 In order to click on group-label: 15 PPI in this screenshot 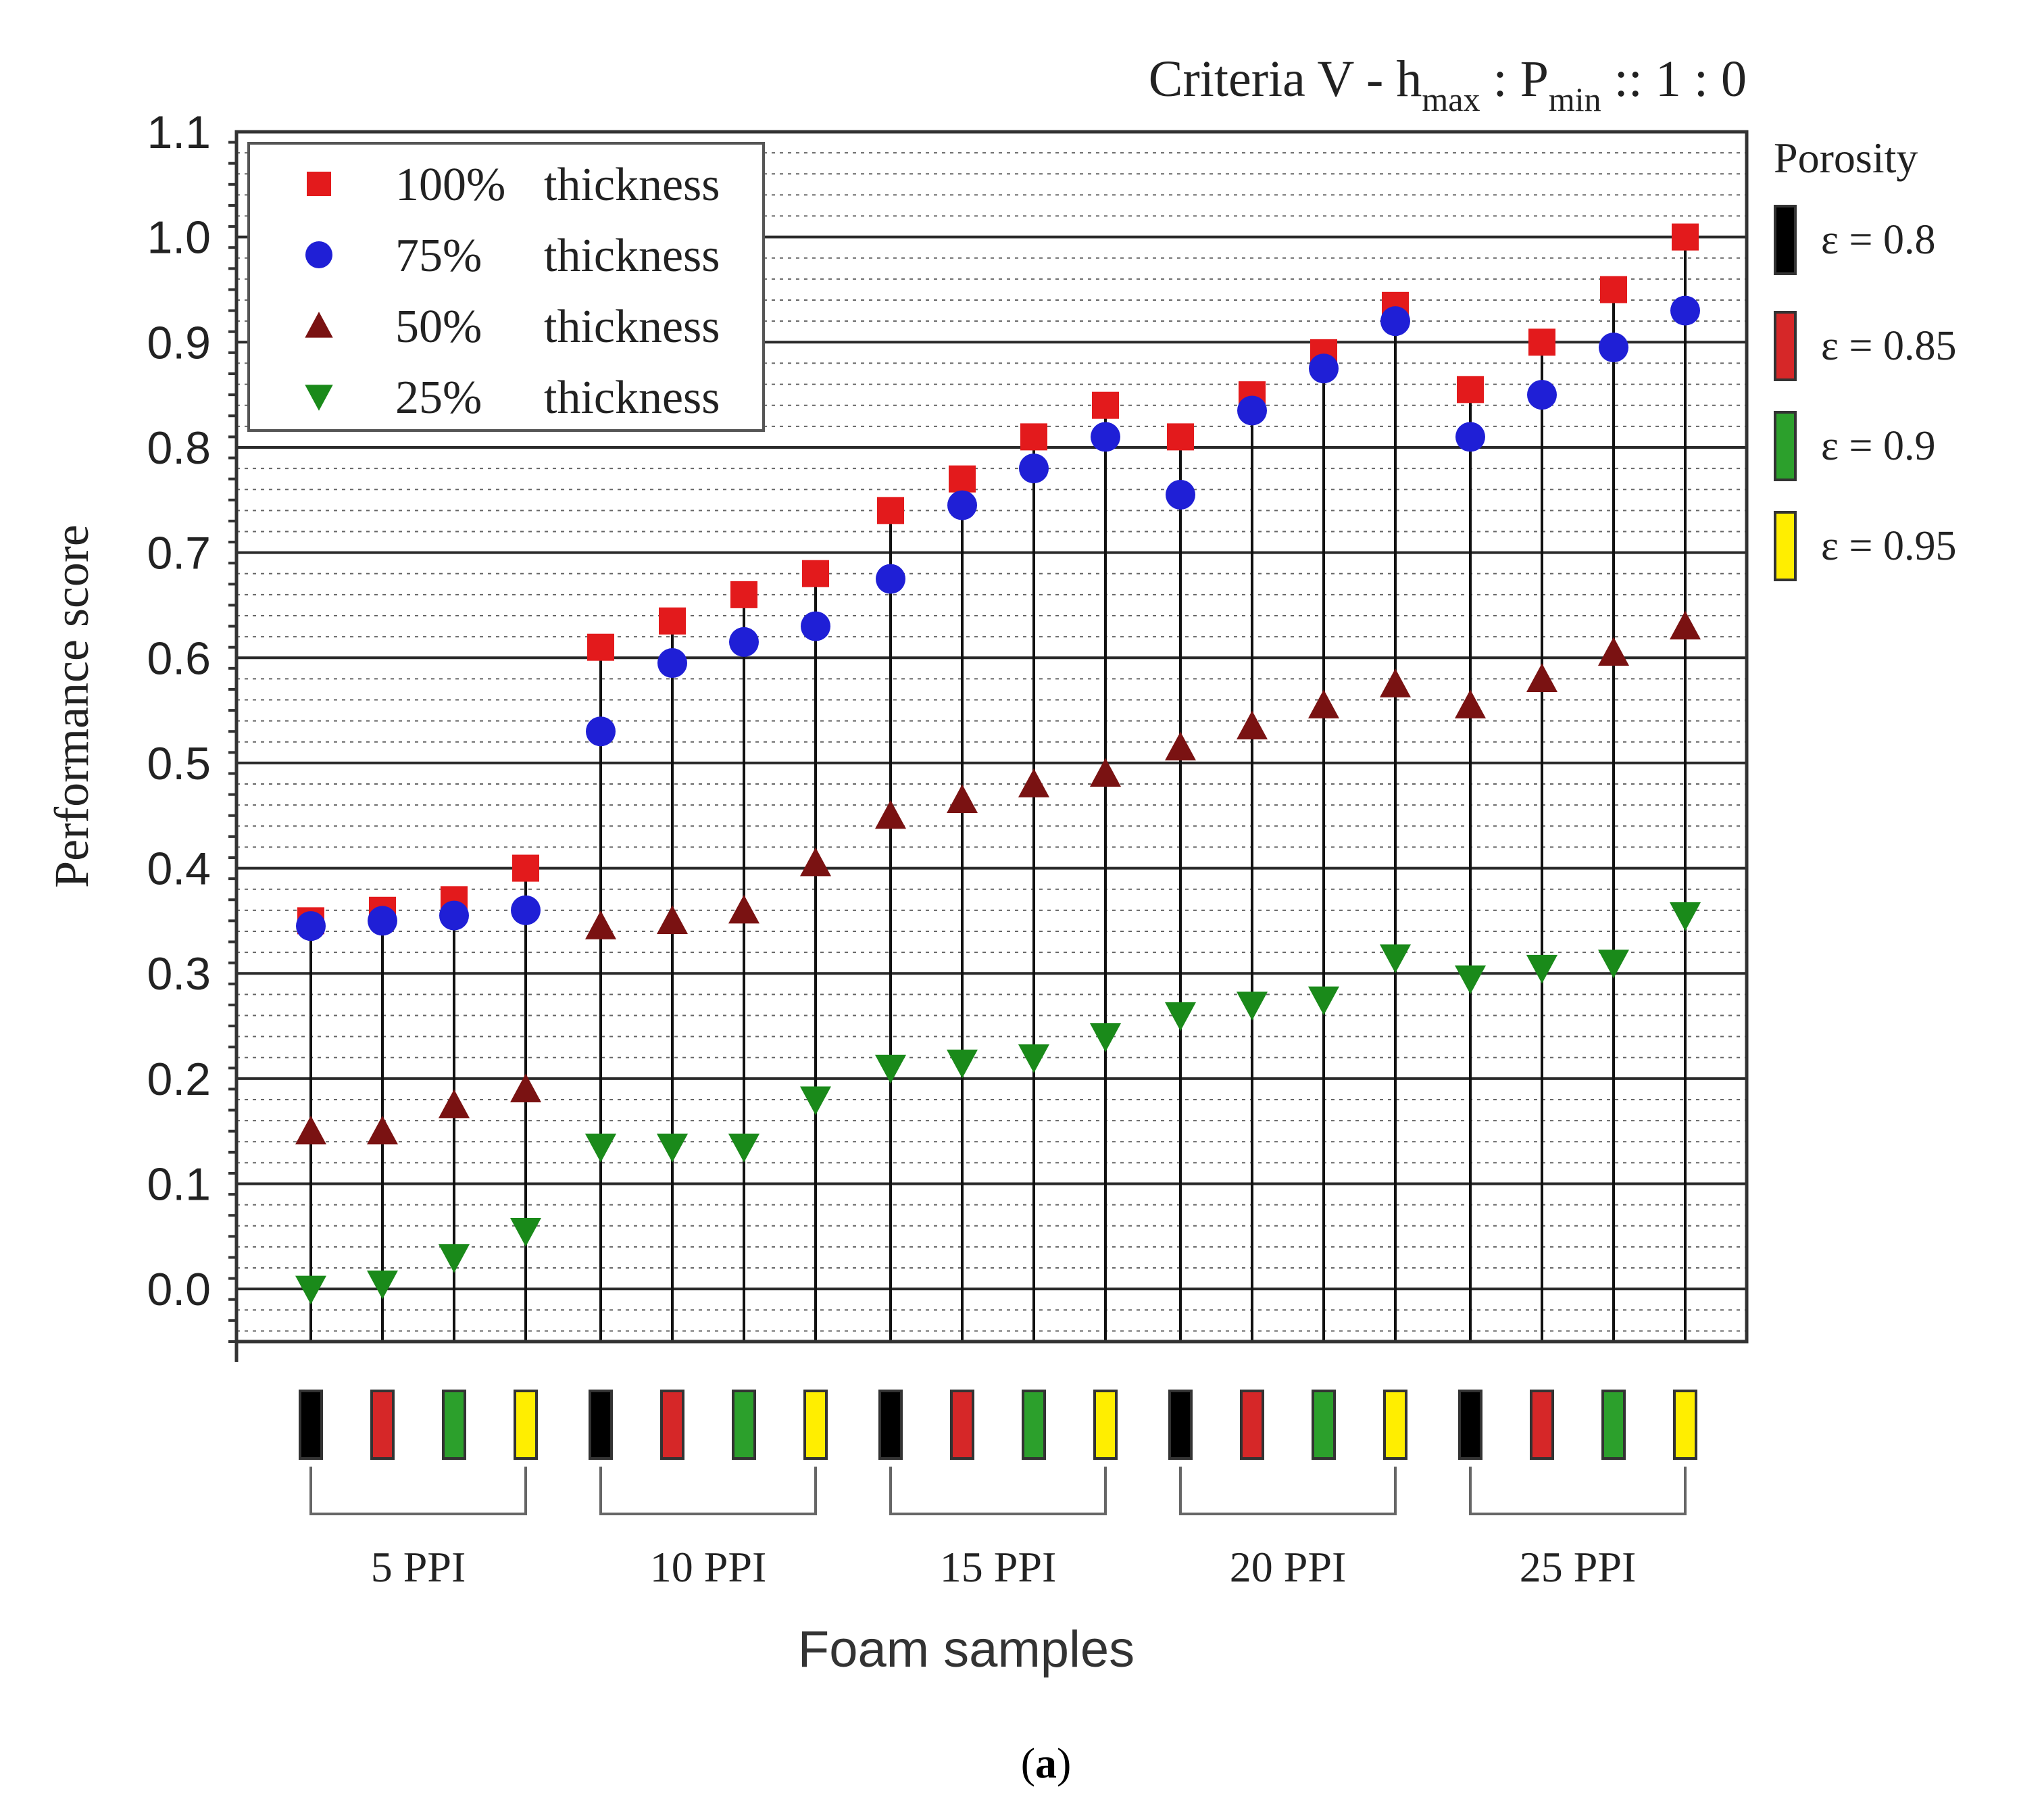, I will do `click(998, 1567)`.